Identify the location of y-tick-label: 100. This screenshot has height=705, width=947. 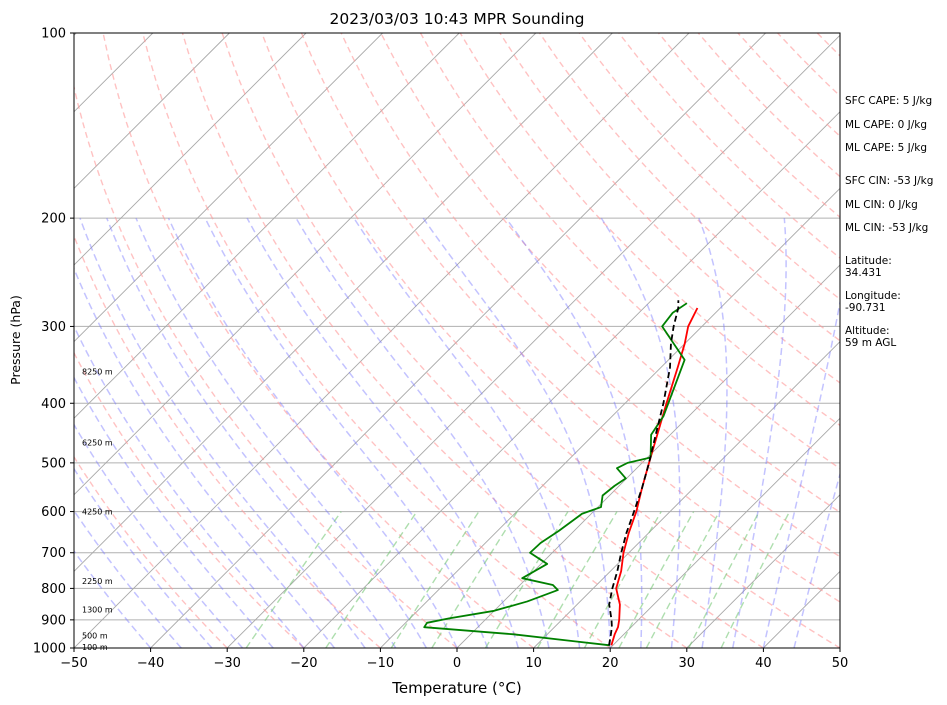
(53, 34).